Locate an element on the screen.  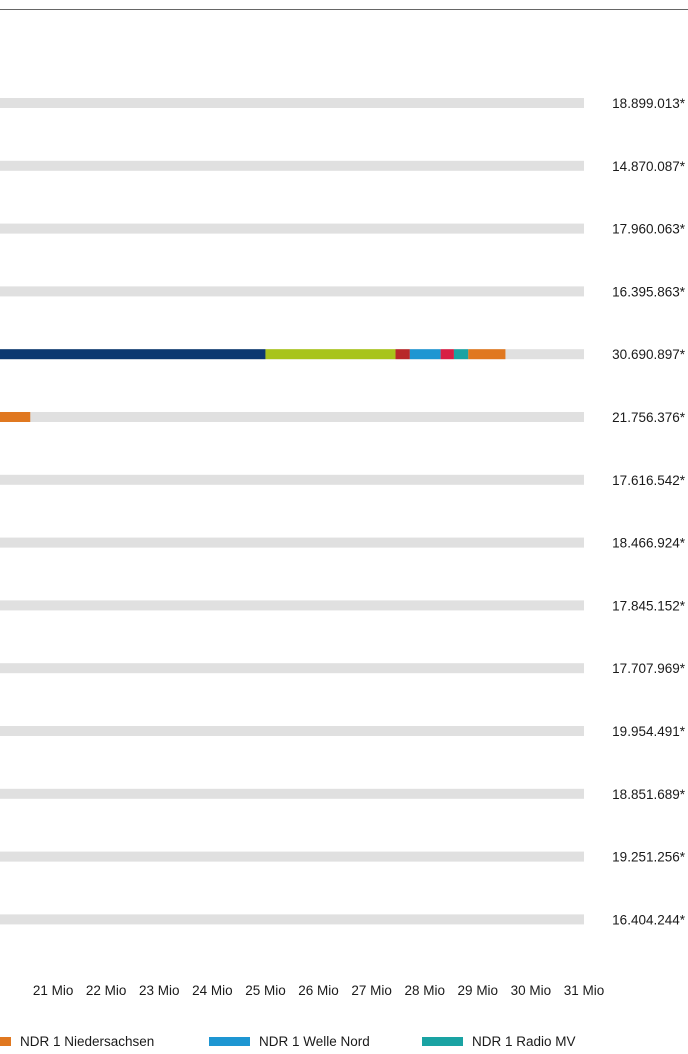
bar-row: 14.870.087* is located at coordinates (343, 166).